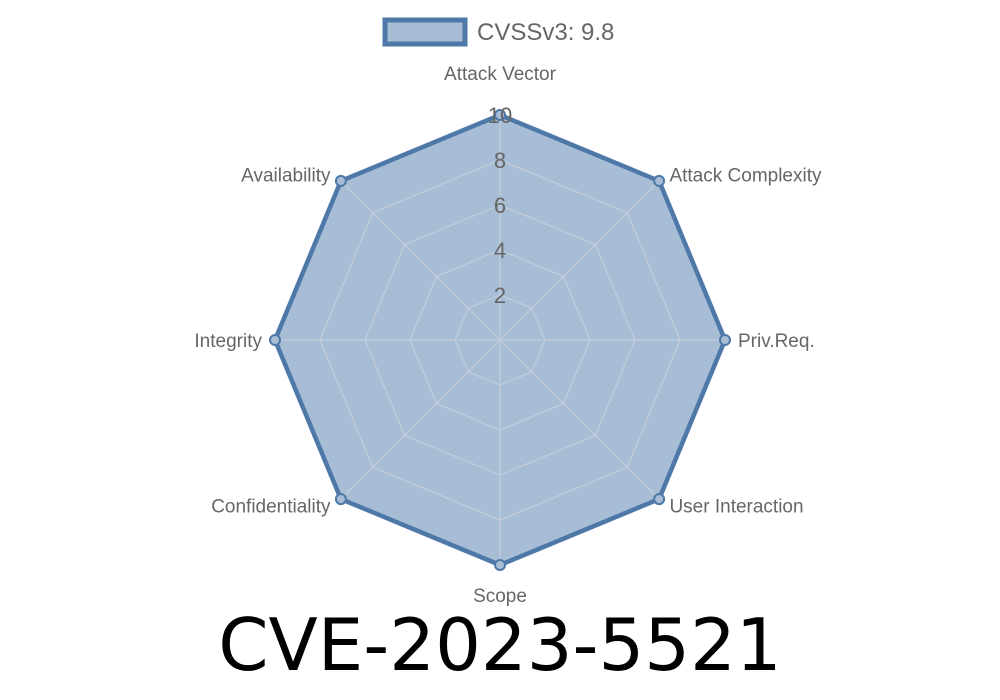  Describe the element at coordinates (286, 176) in the screenshot. I see `axis-label: Availability` at that location.